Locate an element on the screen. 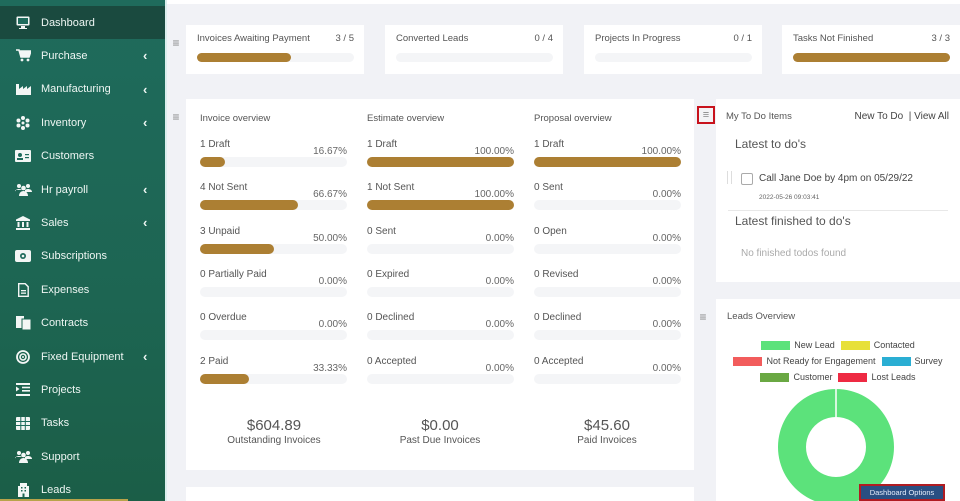 The image size is (960, 501). money-bill-icon is located at coordinates (23, 256).